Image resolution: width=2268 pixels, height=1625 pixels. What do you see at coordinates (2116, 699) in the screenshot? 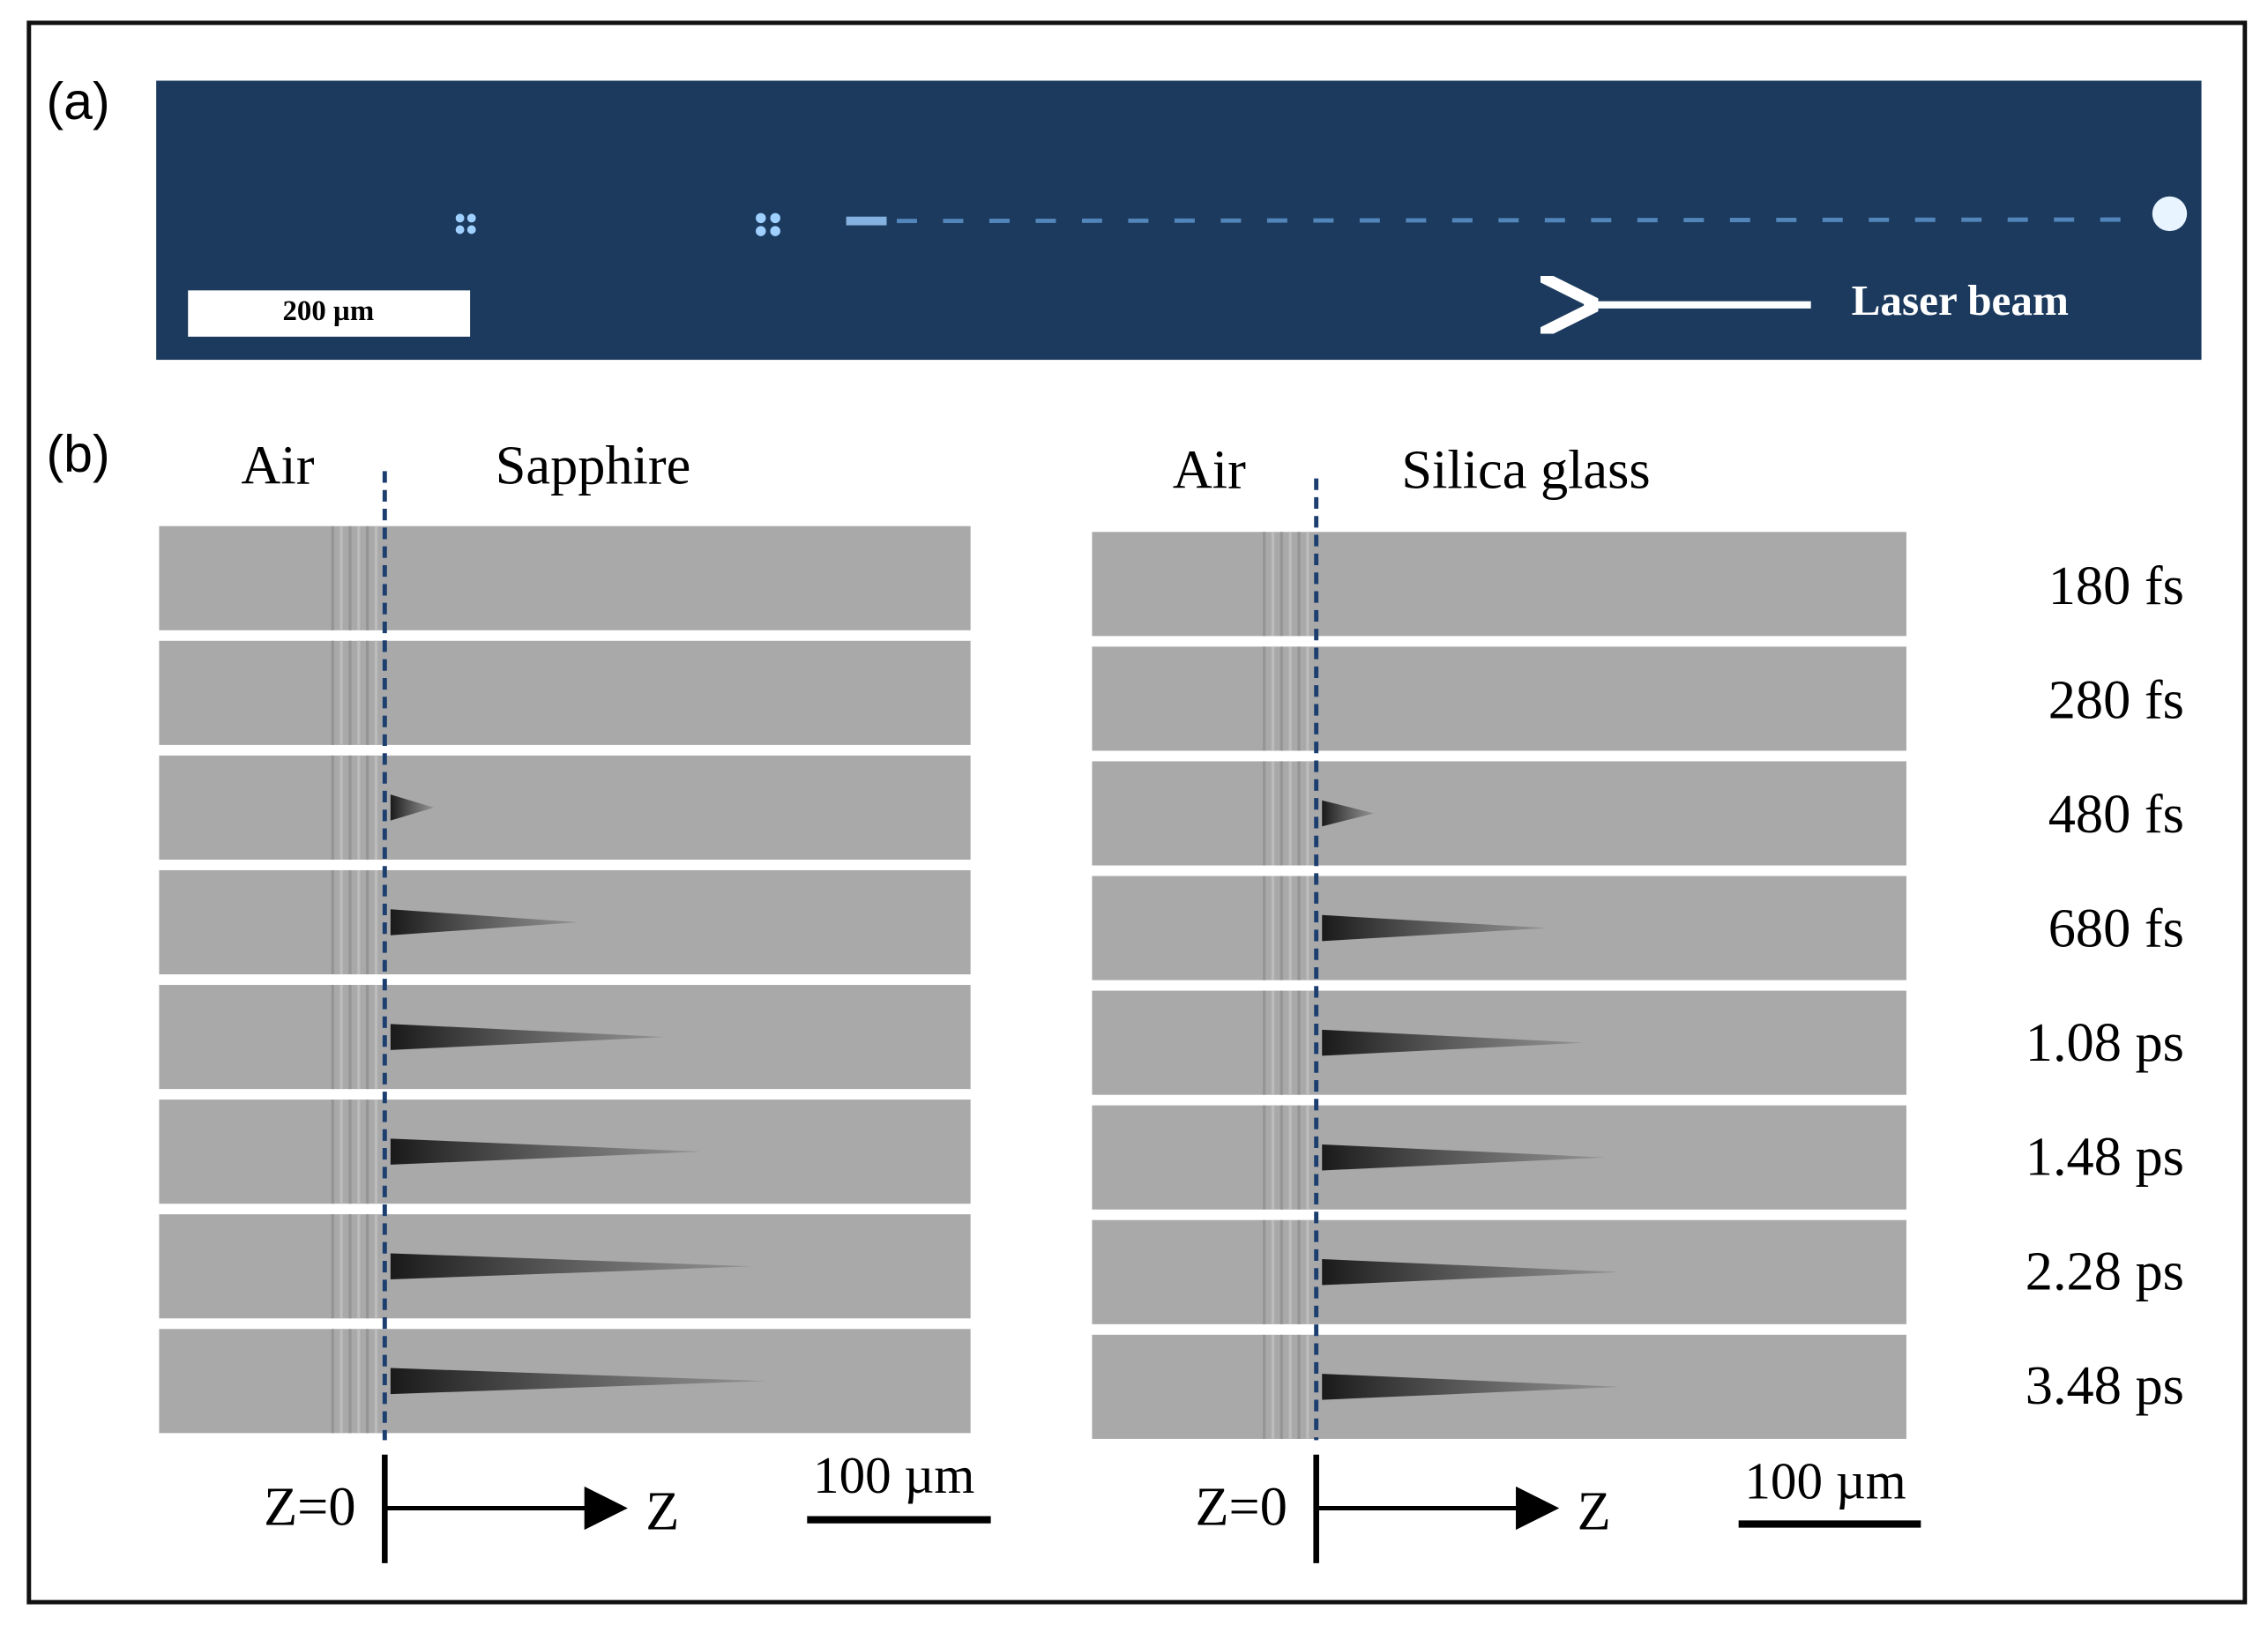
I see `delay-label: 280 fs` at bounding box center [2116, 699].